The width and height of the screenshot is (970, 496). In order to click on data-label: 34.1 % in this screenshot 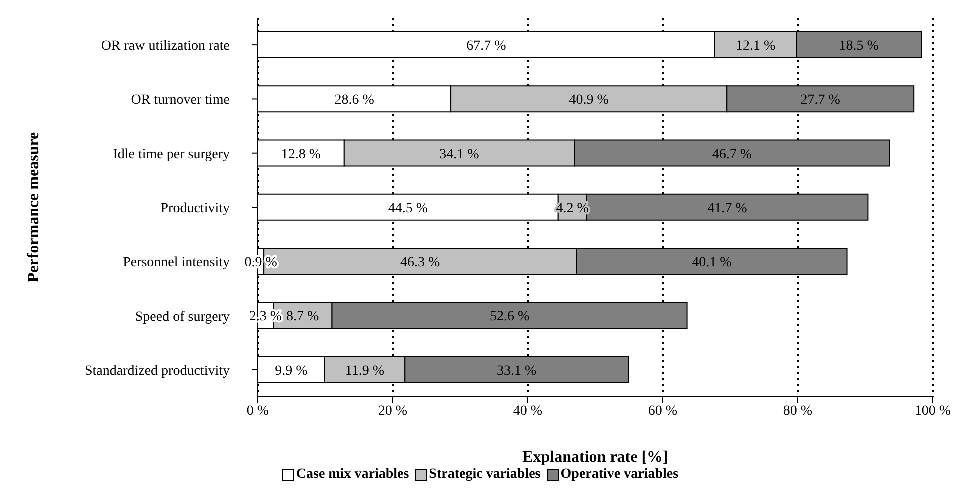, I will do `click(460, 154)`.